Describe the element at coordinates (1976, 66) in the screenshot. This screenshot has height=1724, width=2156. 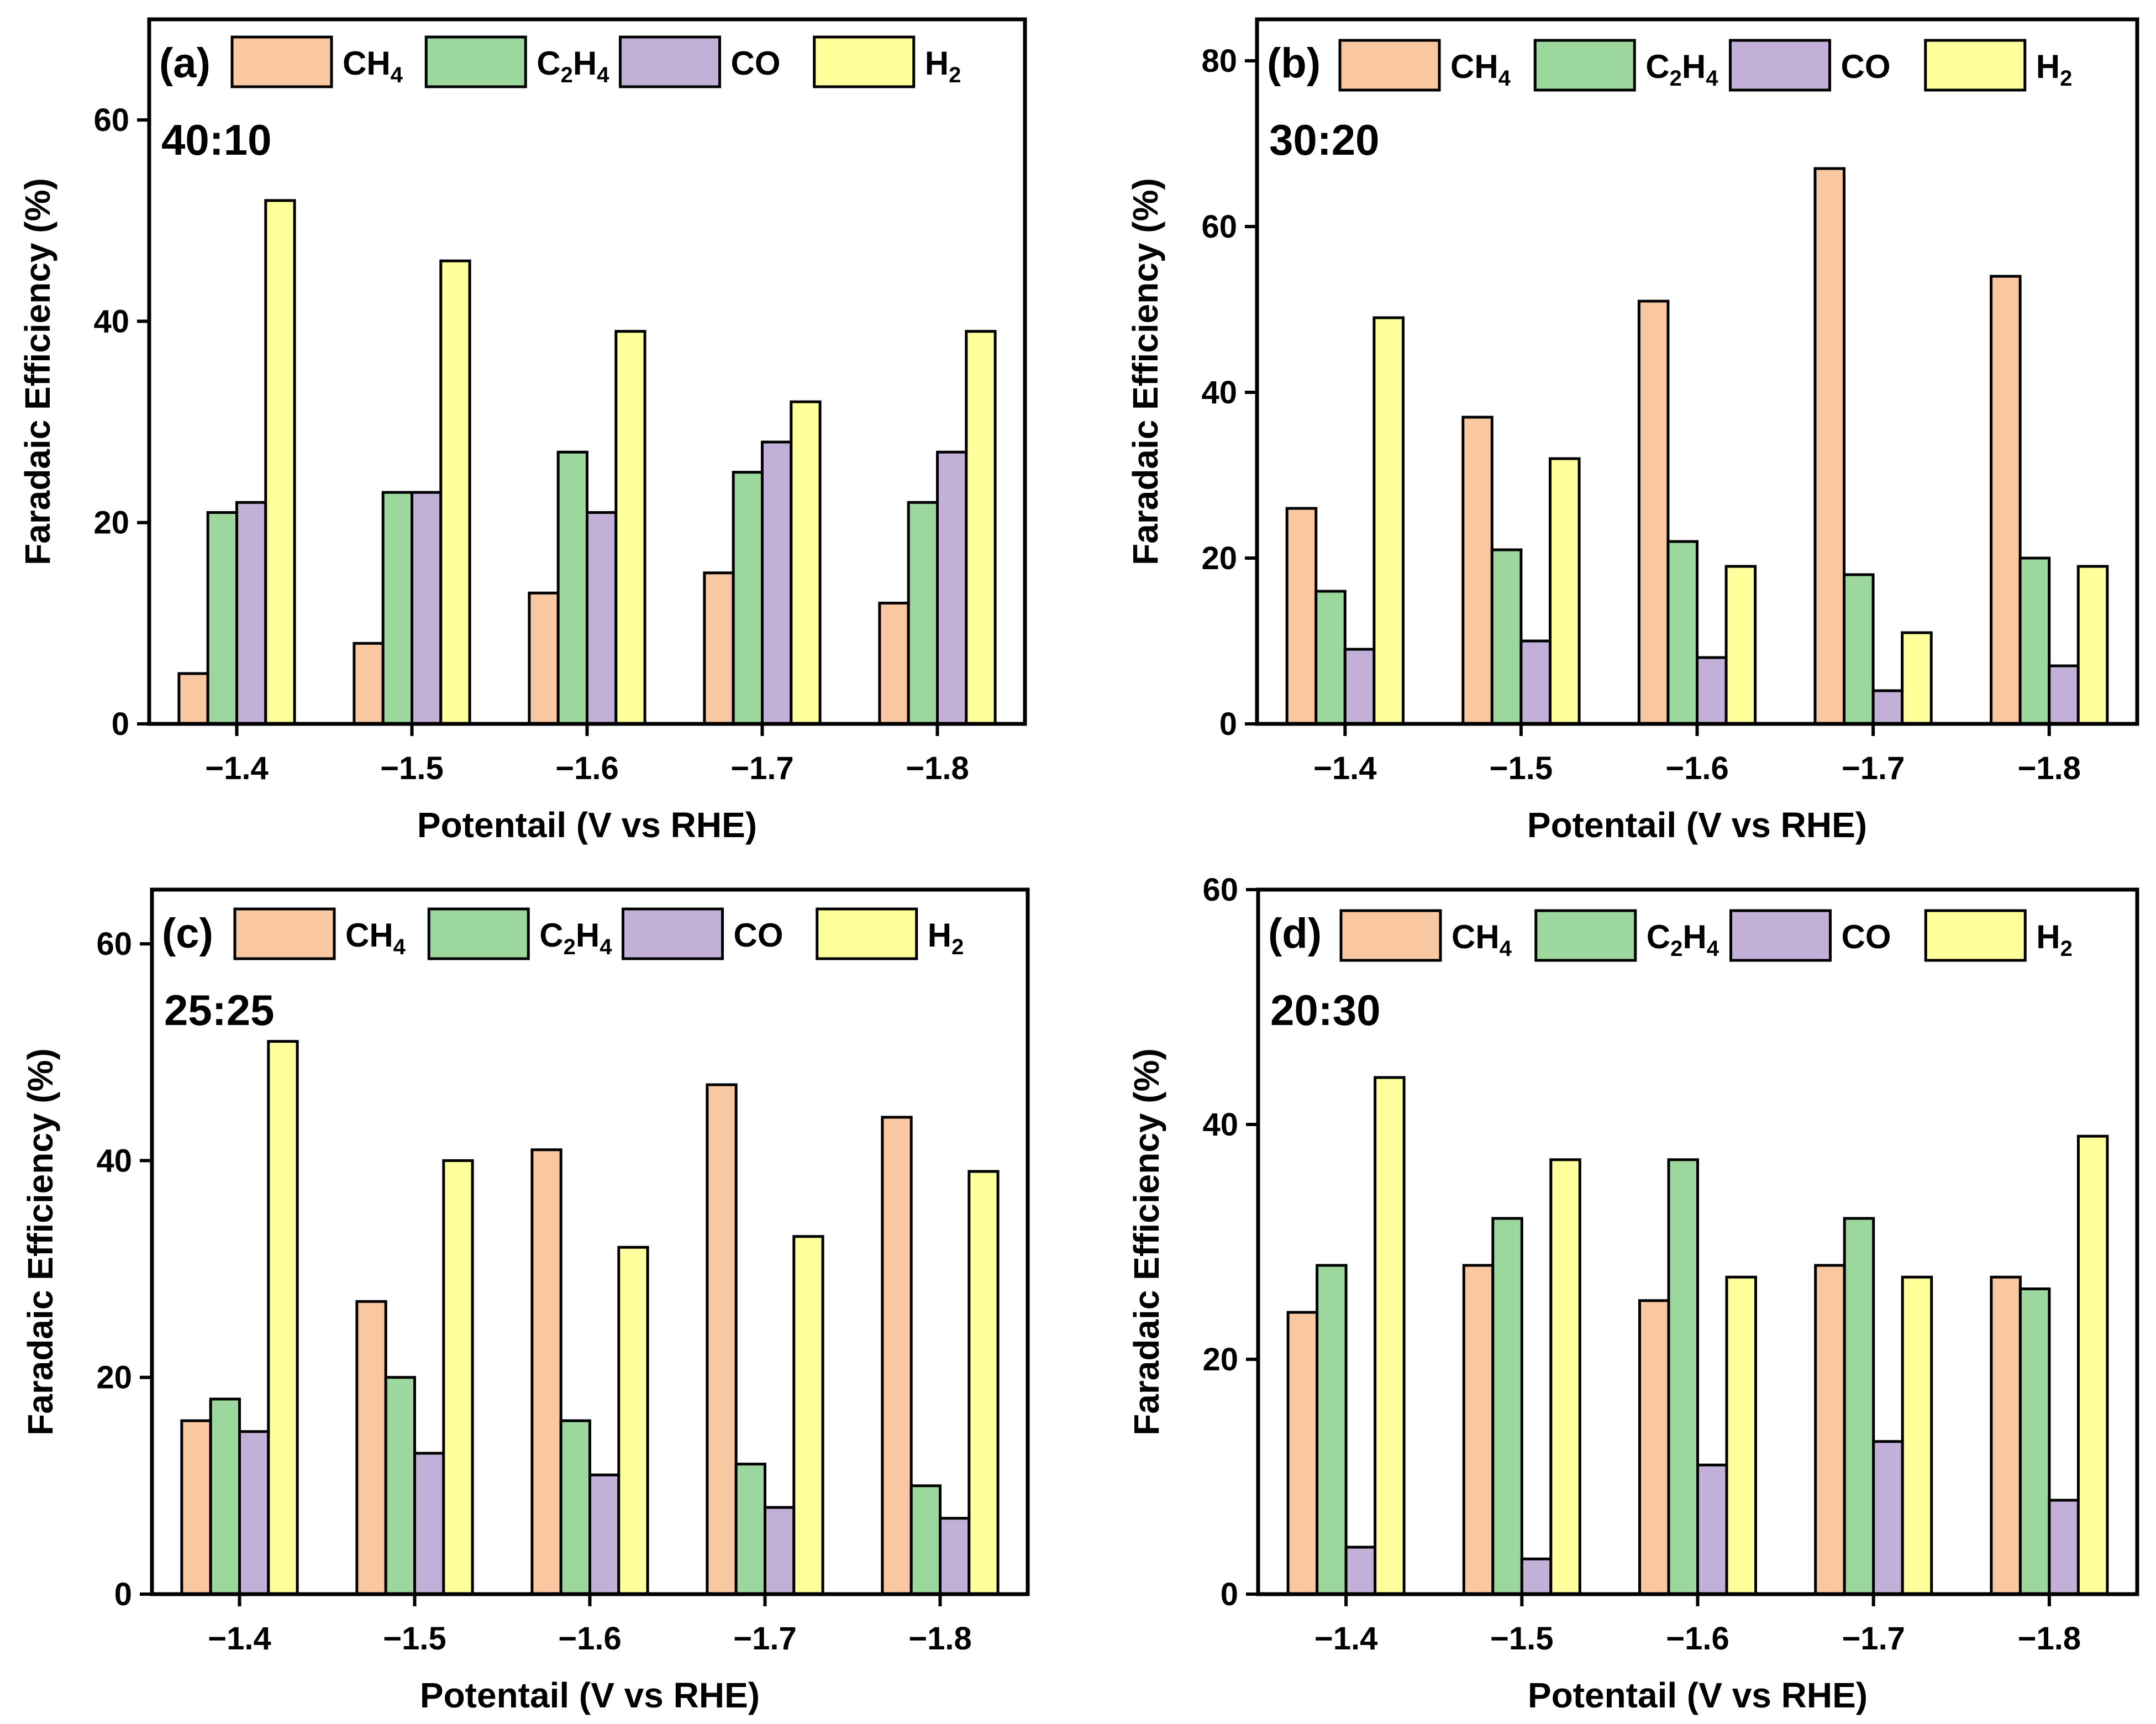
I see `legend-swatch-h2` at that location.